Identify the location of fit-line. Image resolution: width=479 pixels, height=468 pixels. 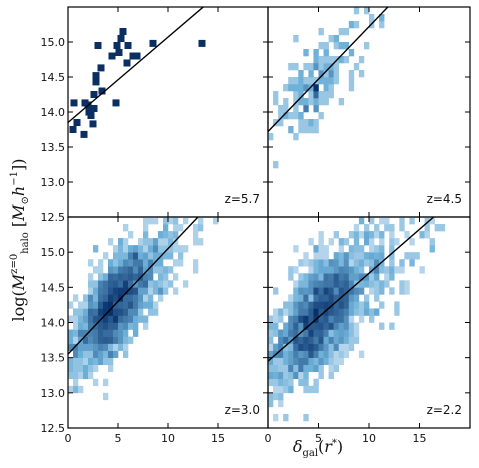
(136, 65).